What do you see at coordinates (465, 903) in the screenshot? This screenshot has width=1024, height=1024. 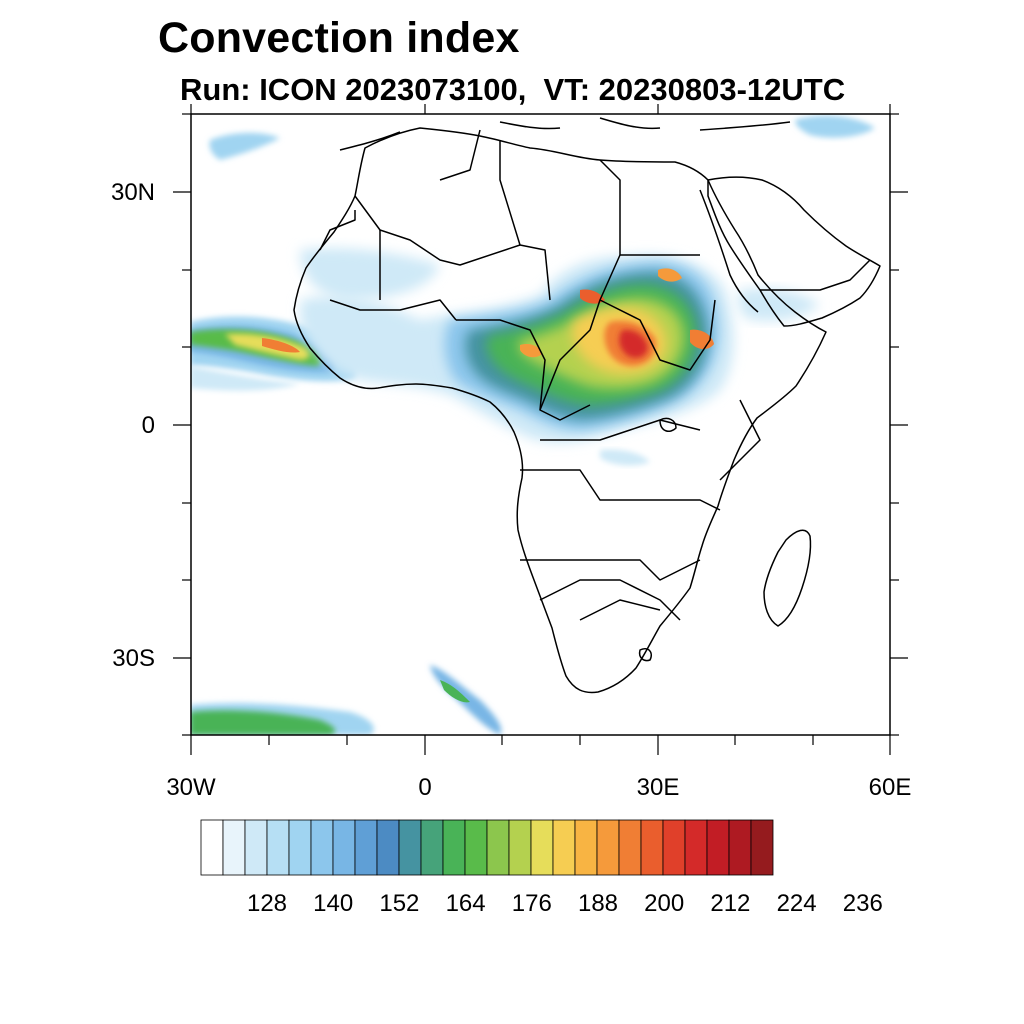 I see `colorbar-label: 164` at bounding box center [465, 903].